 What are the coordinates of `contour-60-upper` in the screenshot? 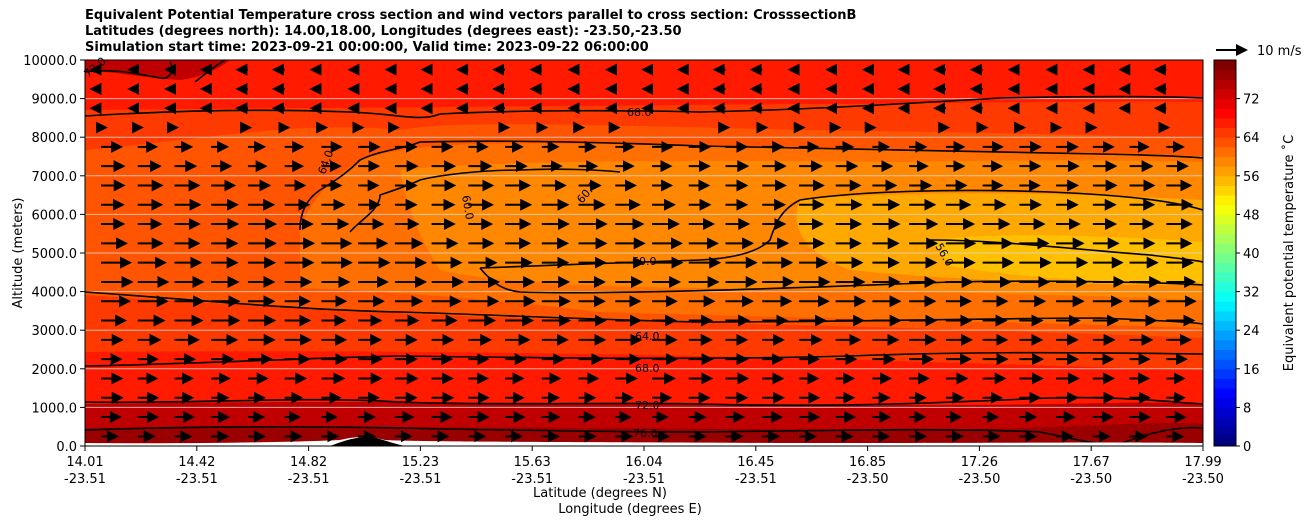 It's located at (1001, 200).